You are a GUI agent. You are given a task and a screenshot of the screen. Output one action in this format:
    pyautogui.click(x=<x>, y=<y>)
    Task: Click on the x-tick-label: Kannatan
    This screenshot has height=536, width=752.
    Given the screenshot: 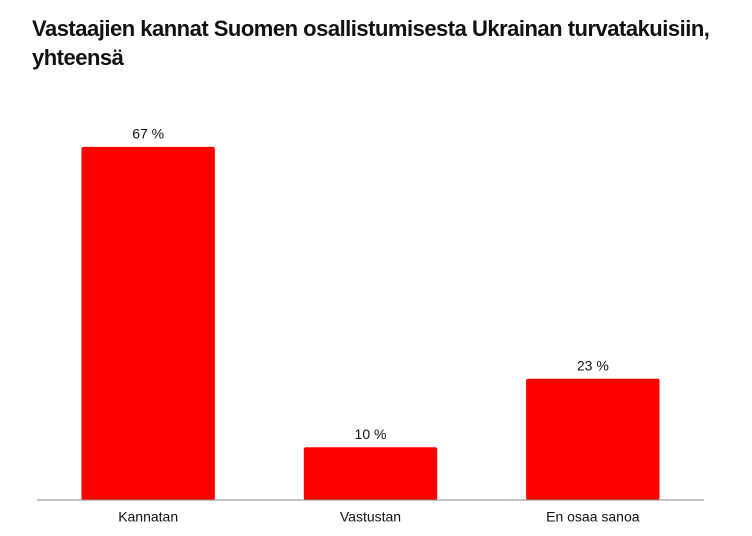 What is the action you would take?
    pyautogui.click(x=148, y=517)
    